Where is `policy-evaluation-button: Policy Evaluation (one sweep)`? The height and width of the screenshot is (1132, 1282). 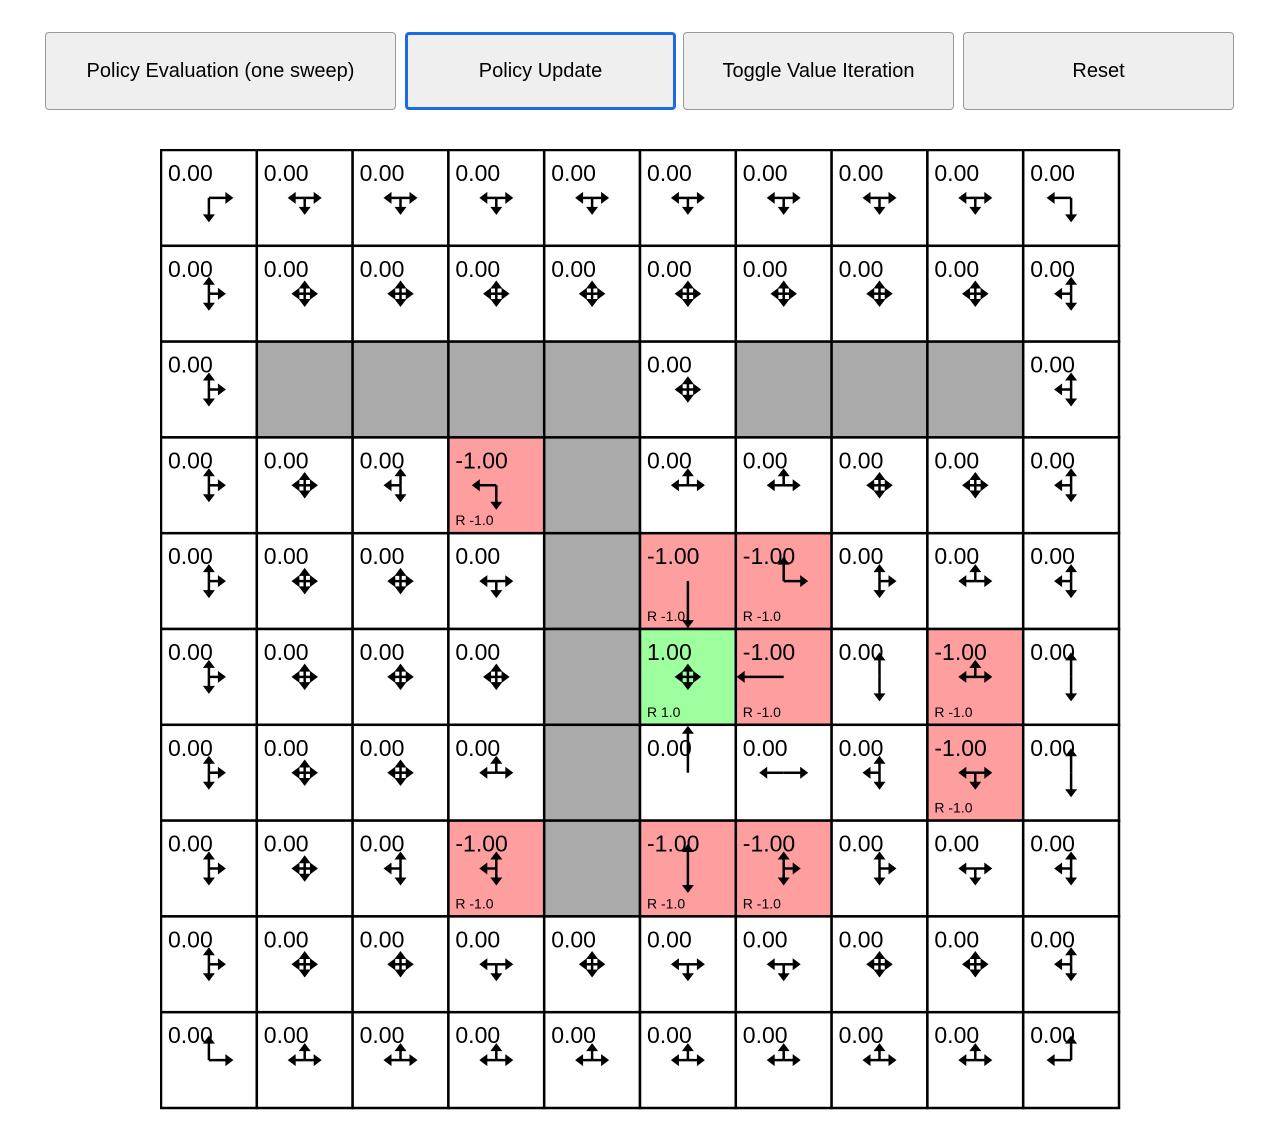 policy-evaluation-button: Policy Evaluation (one sweep) is located at coordinates (220, 71).